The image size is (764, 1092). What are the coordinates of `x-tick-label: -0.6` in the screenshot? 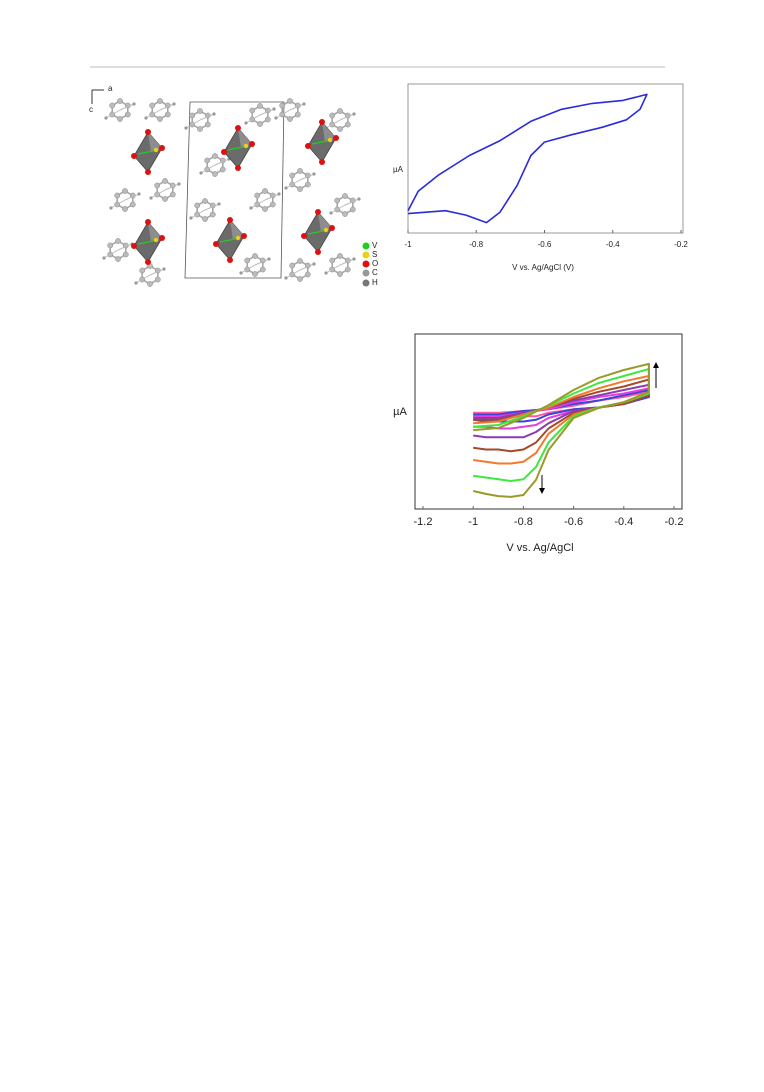 It's located at (573, 522).